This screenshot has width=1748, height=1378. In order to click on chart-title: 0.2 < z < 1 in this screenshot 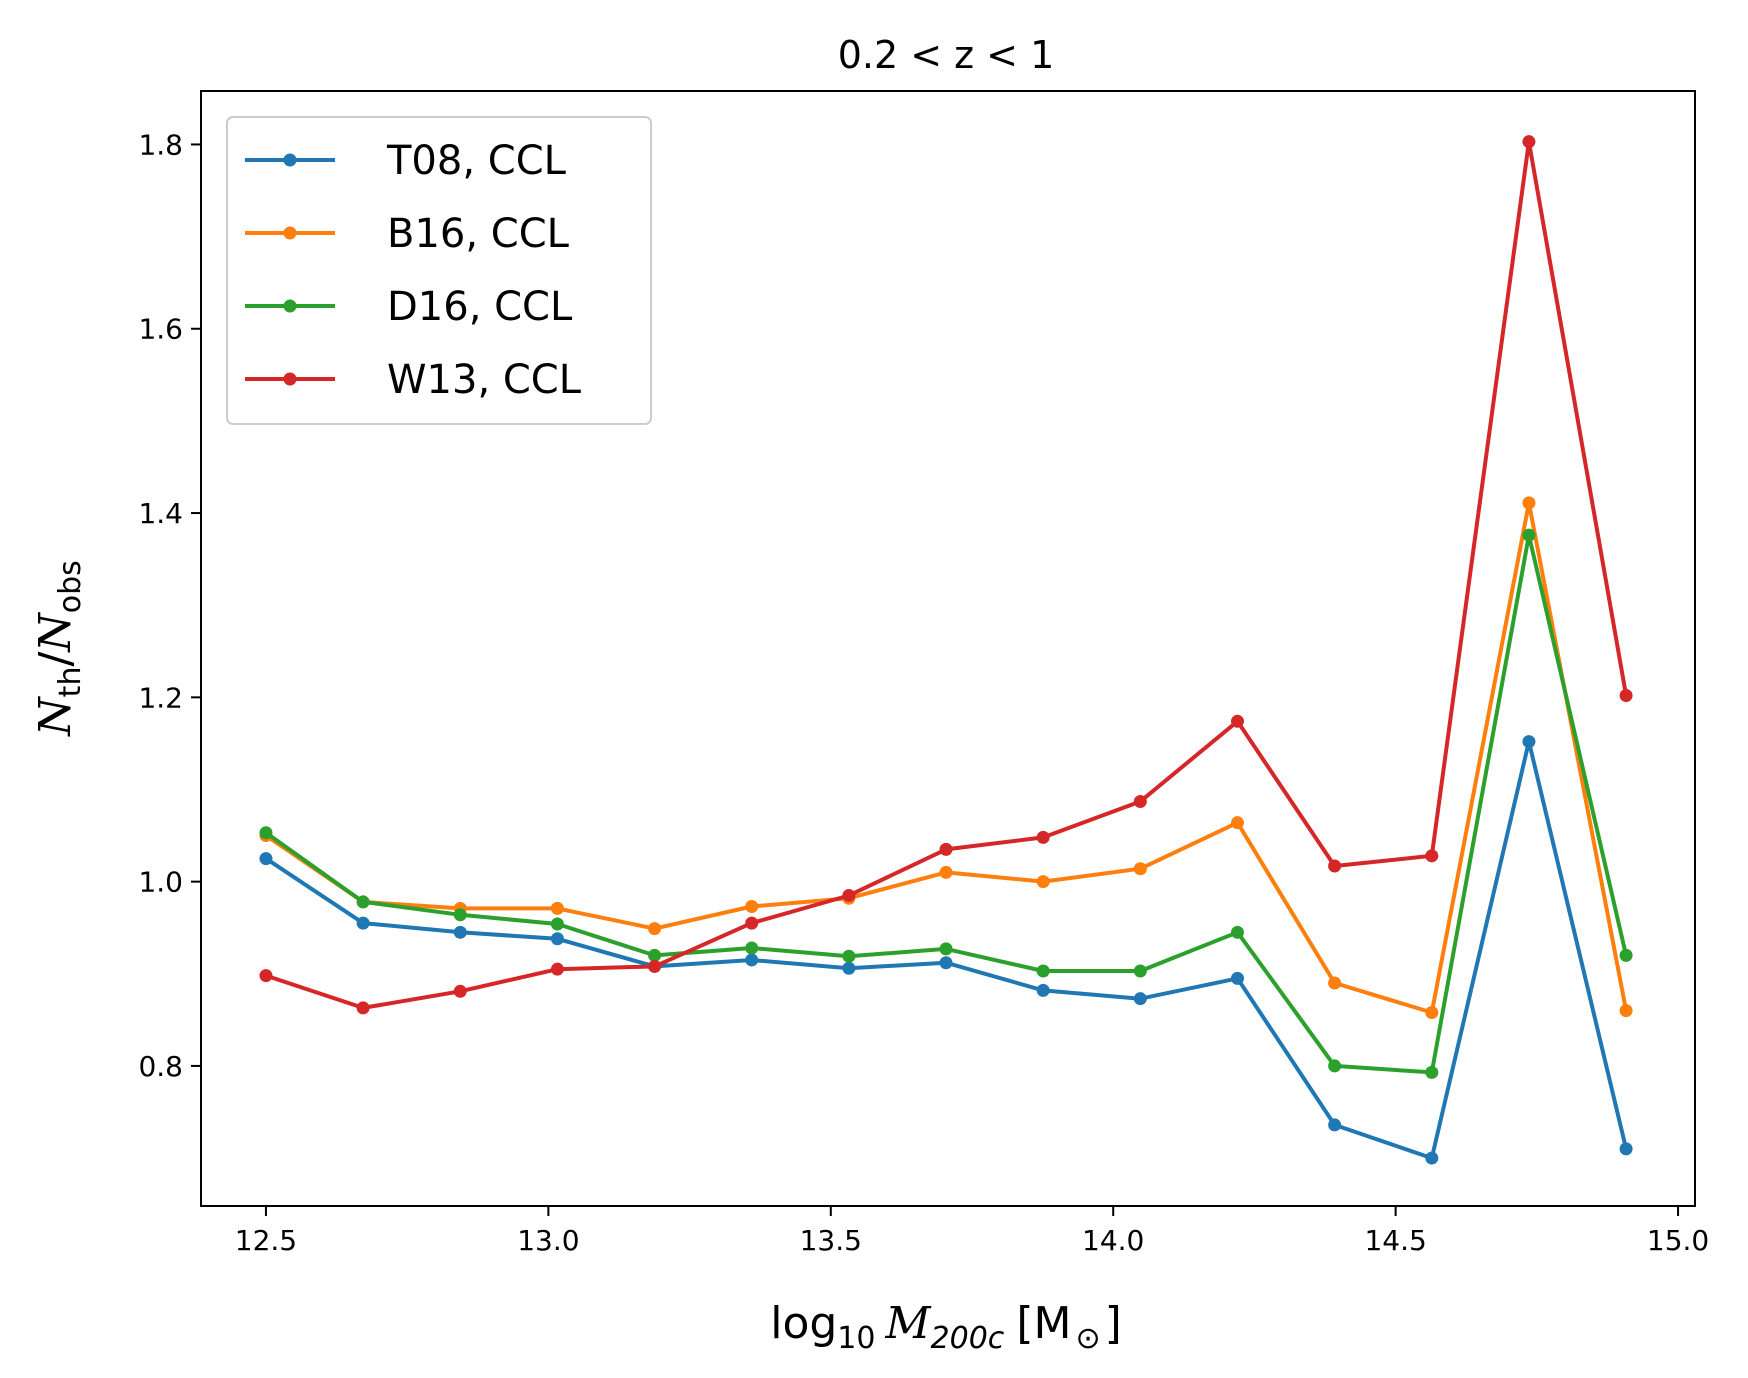, I will do `click(946, 55)`.